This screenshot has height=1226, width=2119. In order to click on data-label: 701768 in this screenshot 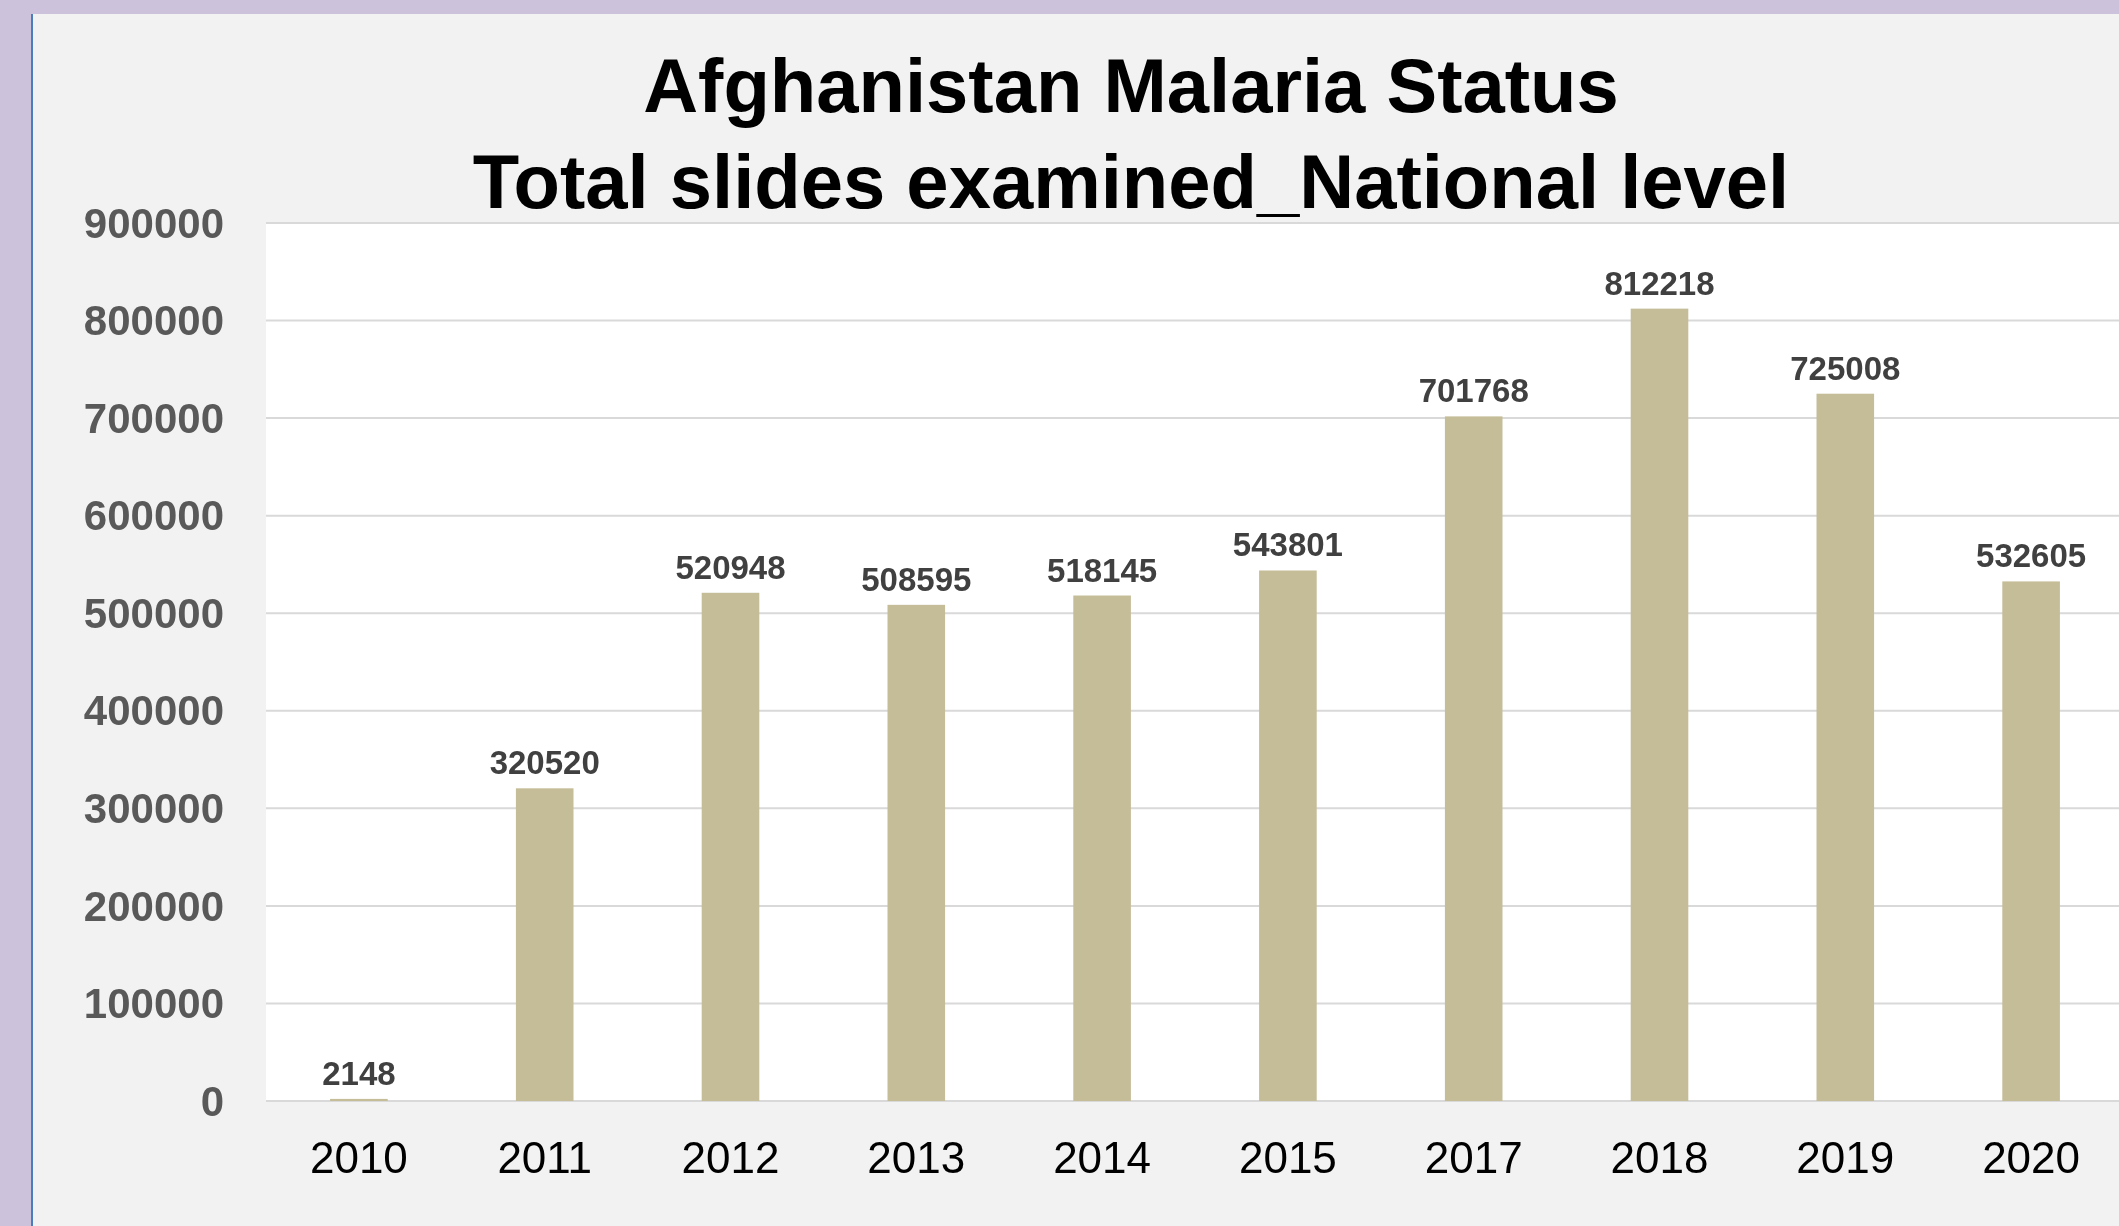, I will do `click(1473, 391)`.